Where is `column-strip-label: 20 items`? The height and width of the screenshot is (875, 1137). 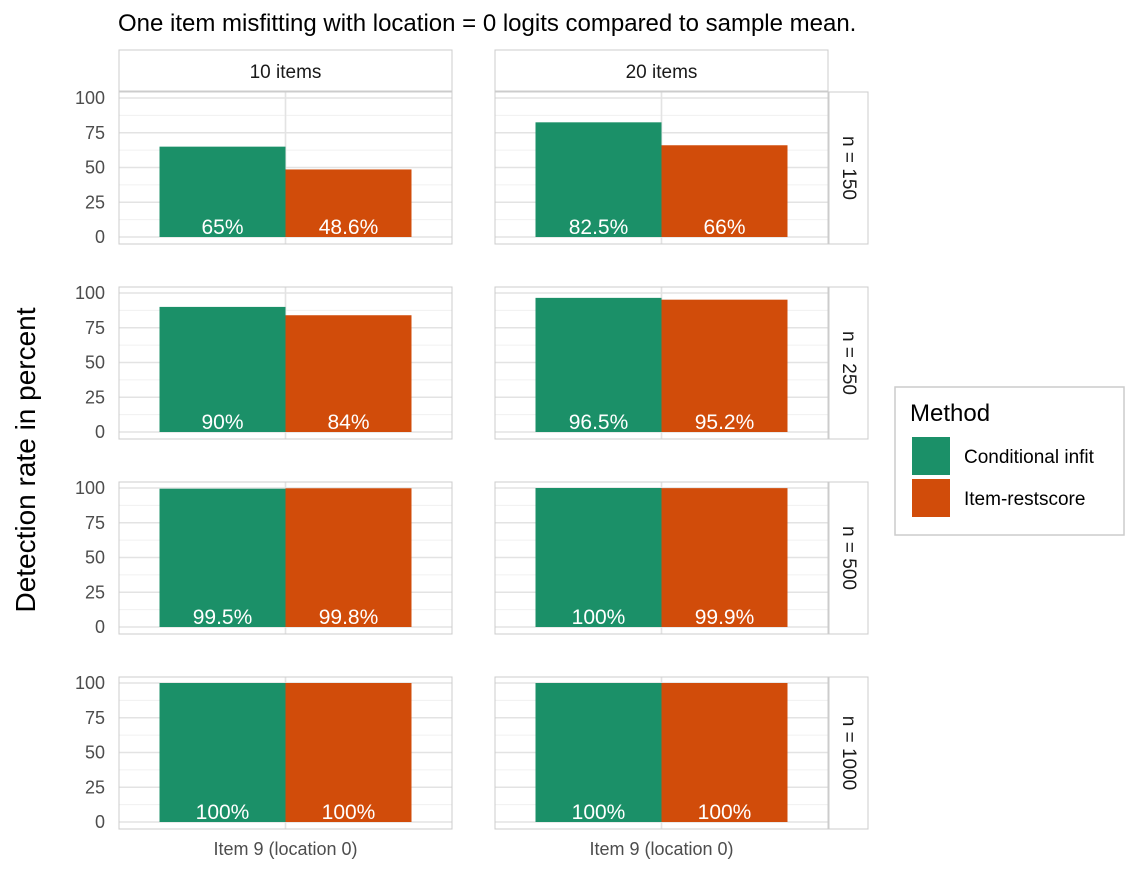 column-strip-label: 20 items is located at coordinates (662, 72).